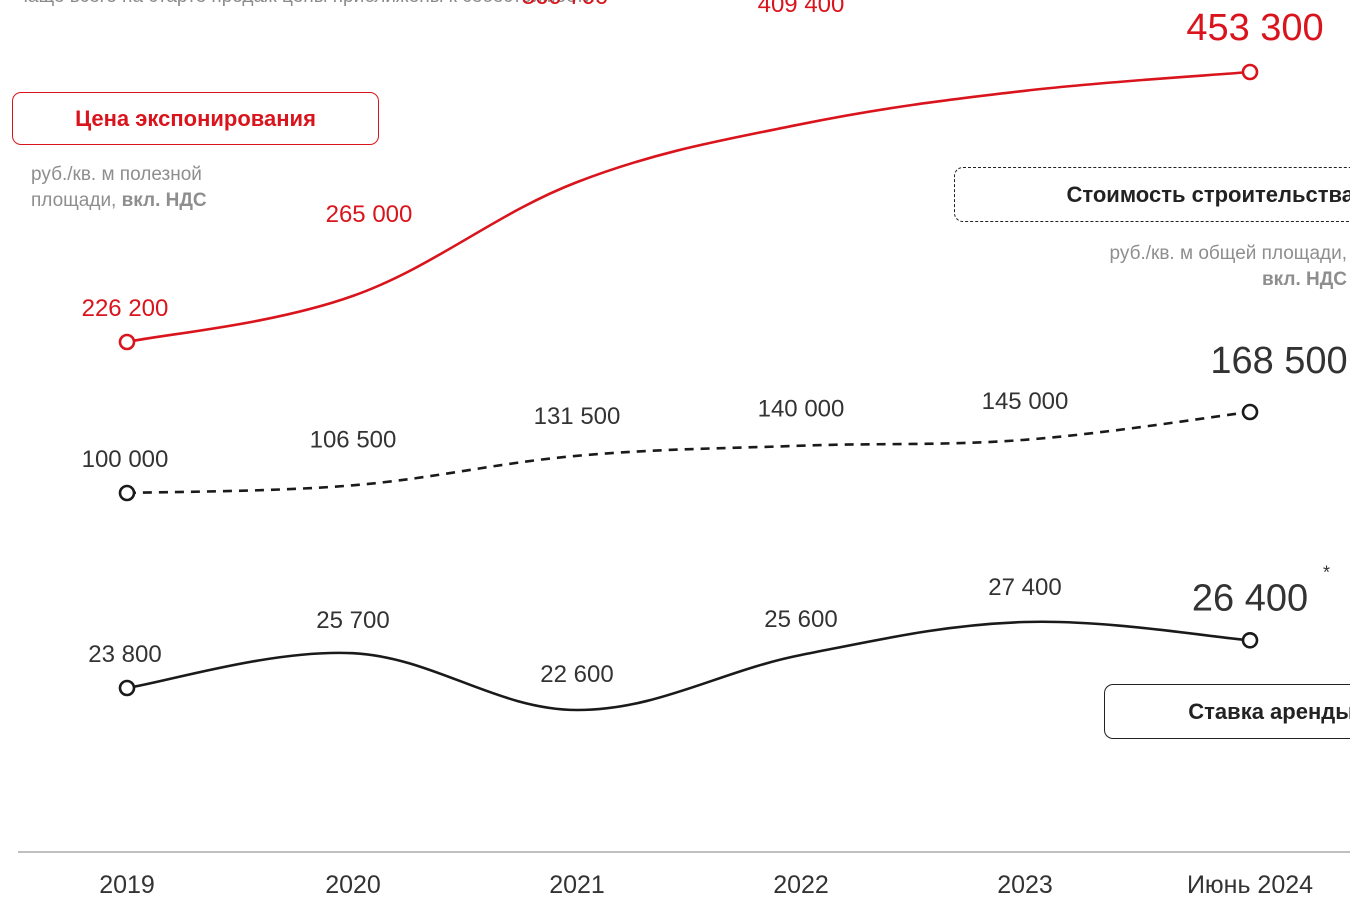 The image size is (1350, 909). Describe the element at coordinates (1148, 267) in the screenshot. I see `legend-cost-unit: руб./кв. м общей площади, вкл. НДС` at that location.